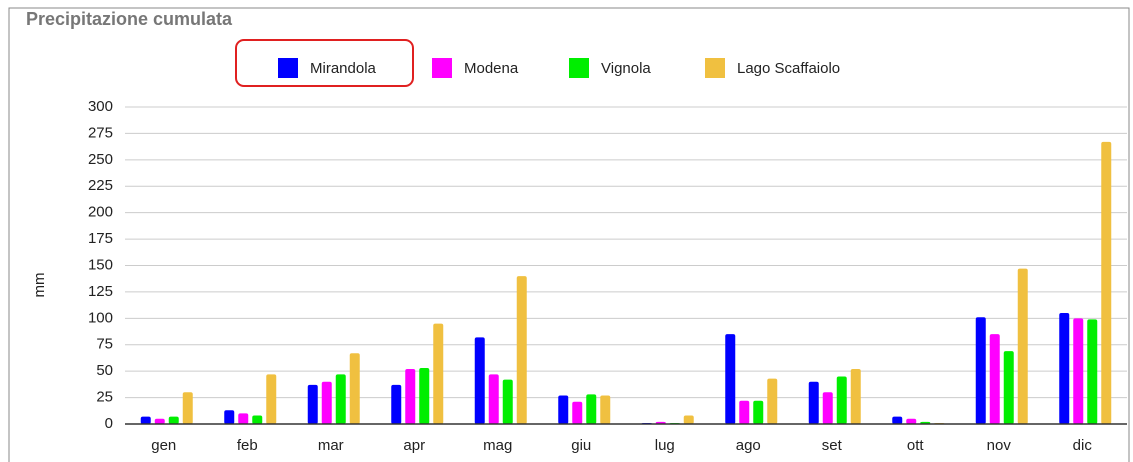  I want to click on x-tick-label: nov, so click(999, 445).